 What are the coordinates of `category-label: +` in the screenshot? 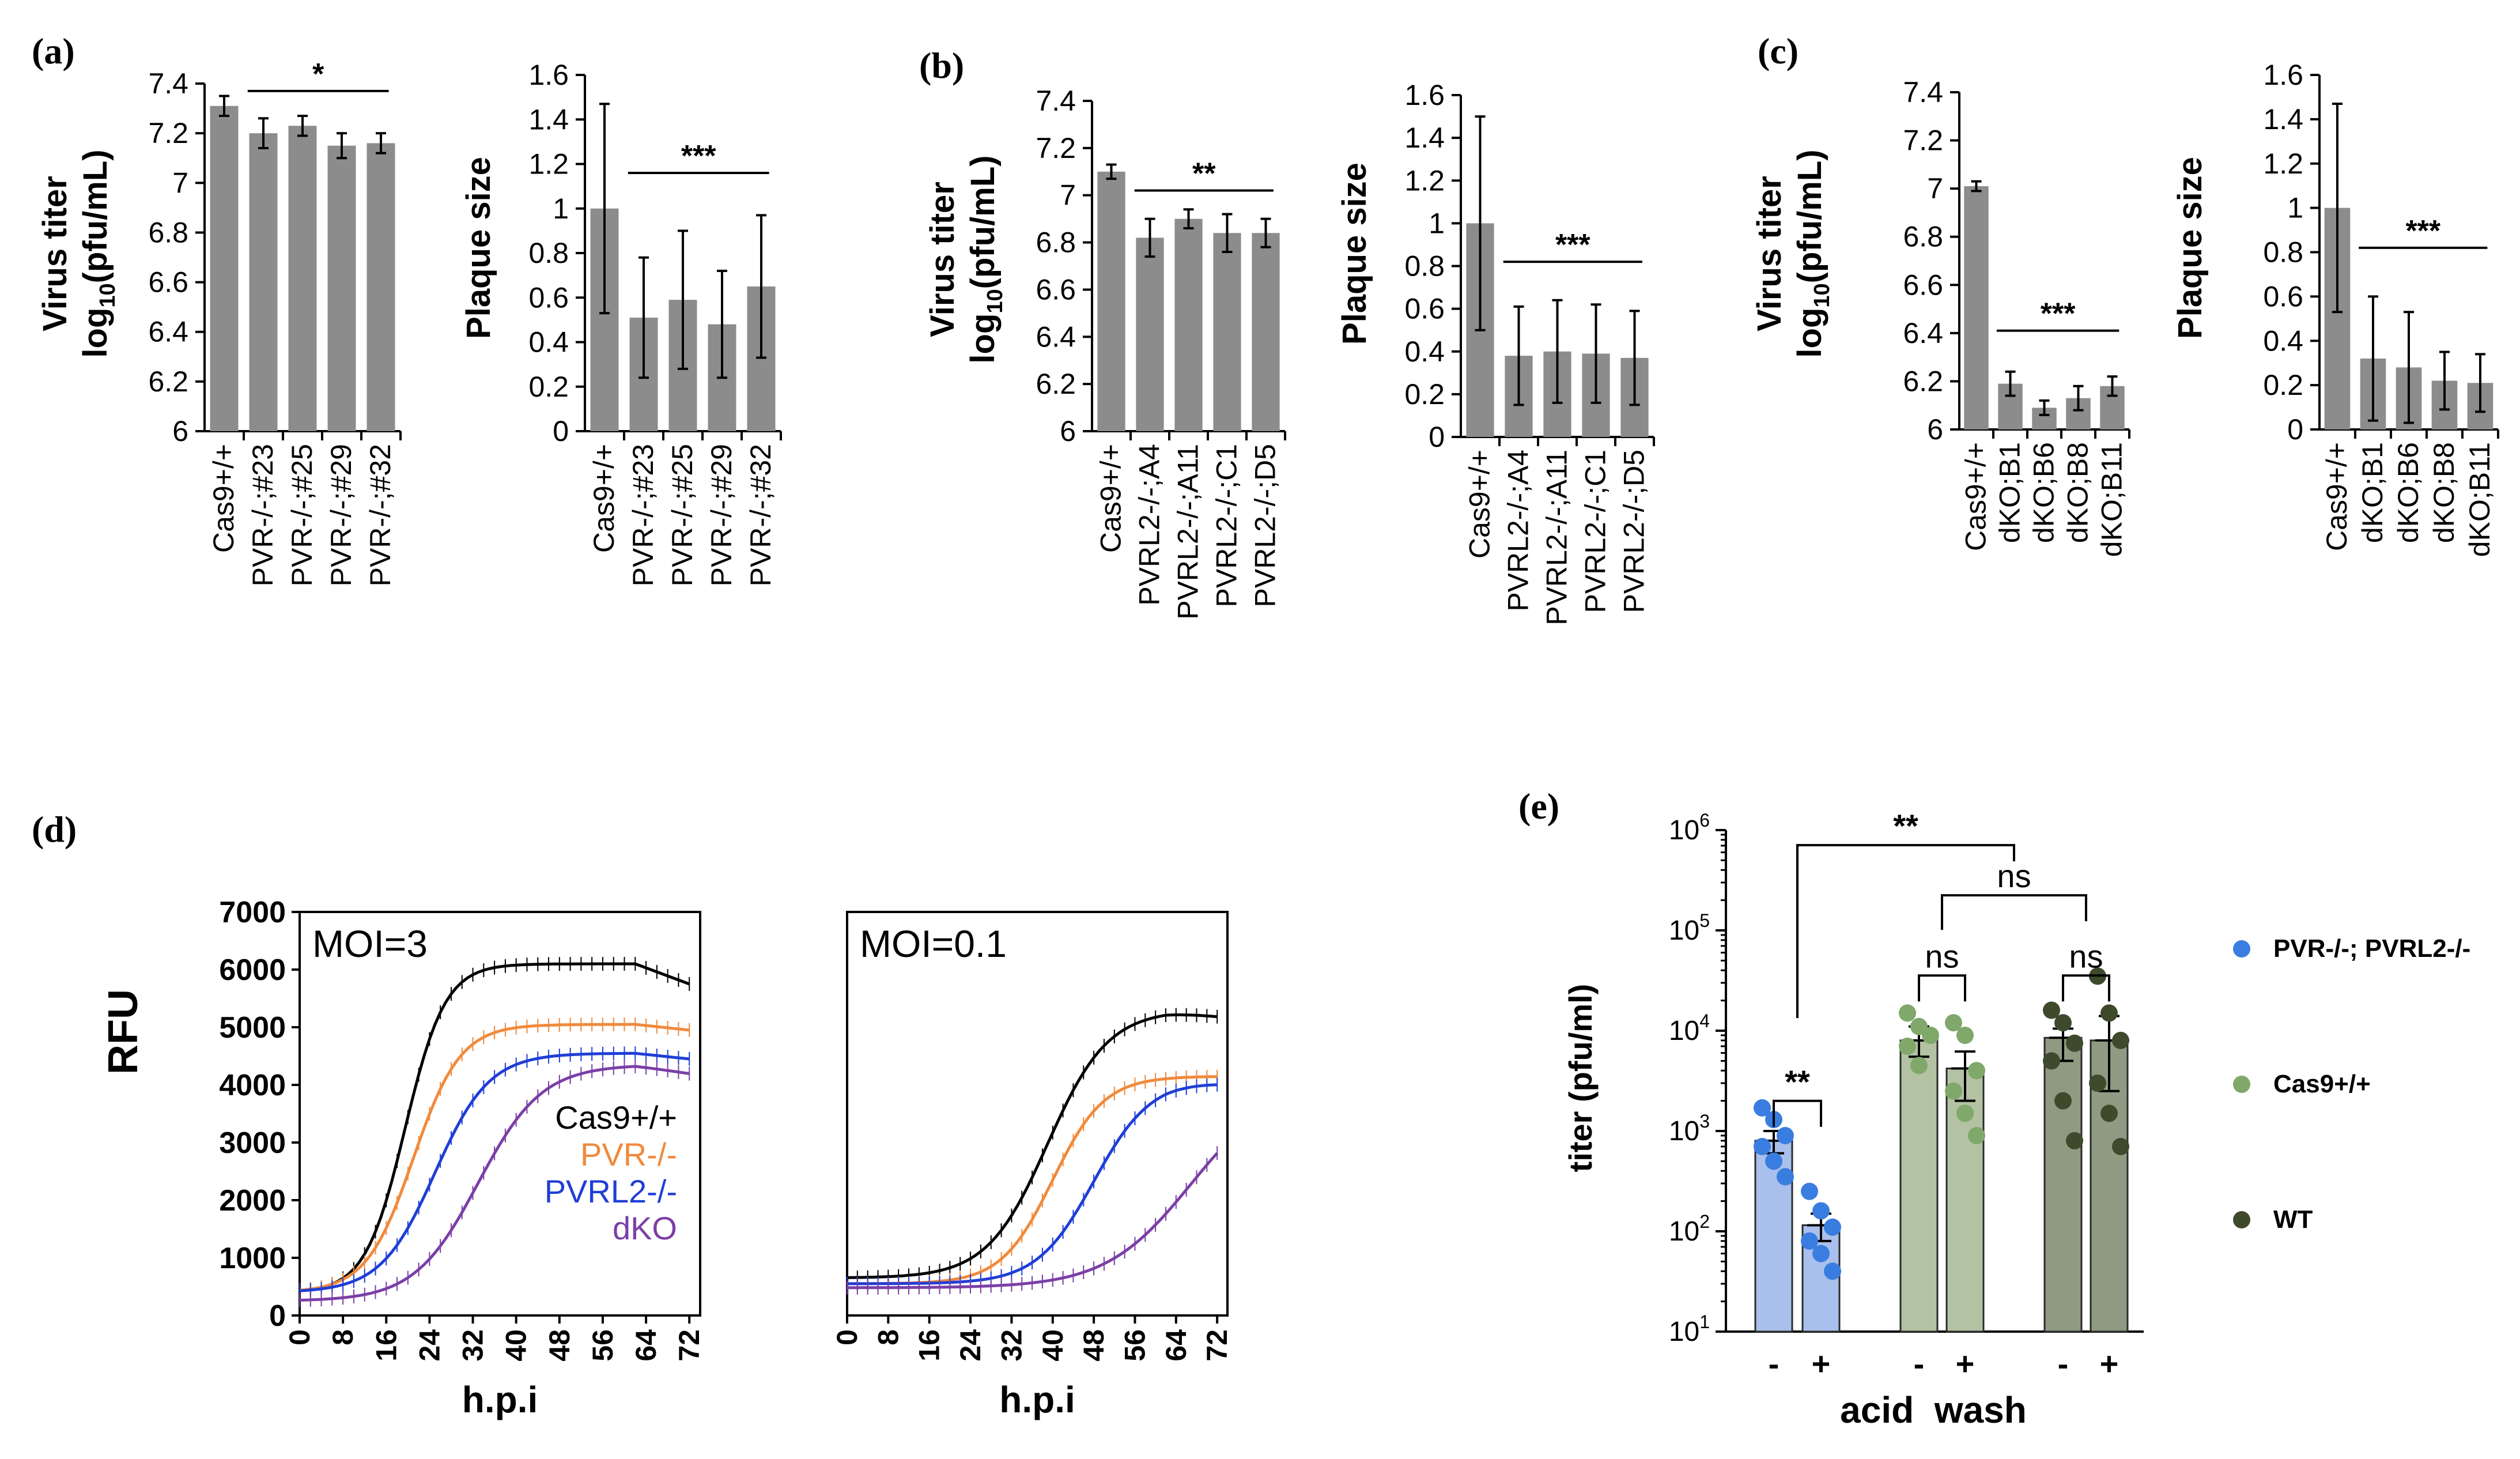 It's located at (1966, 1363).